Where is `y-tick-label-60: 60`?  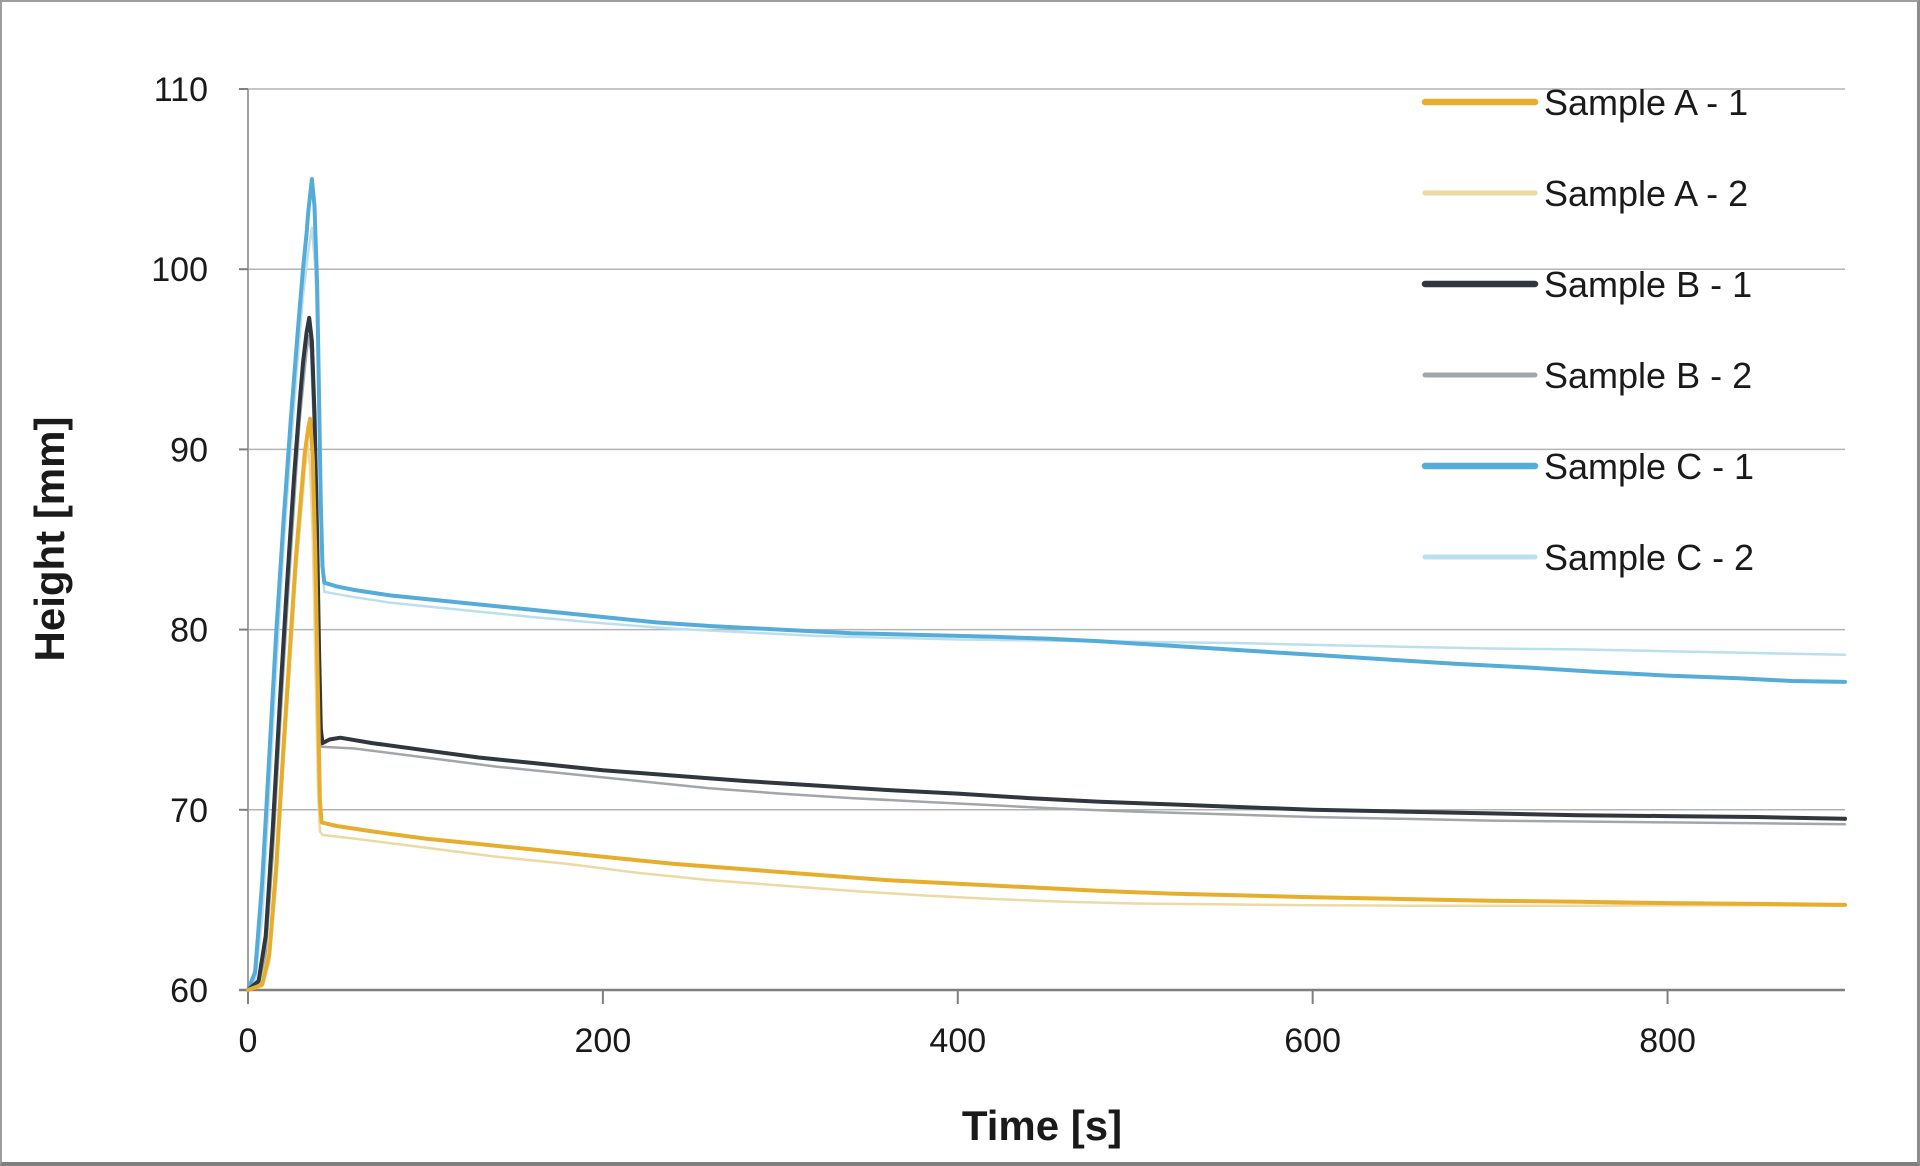 y-tick-label-60: 60 is located at coordinates (189, 991).